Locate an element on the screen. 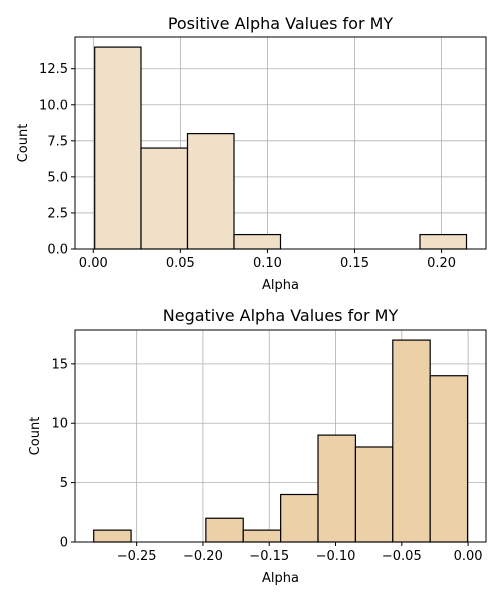  positive-y-tick-label: 10.0 is located at coordinates (53, 105).